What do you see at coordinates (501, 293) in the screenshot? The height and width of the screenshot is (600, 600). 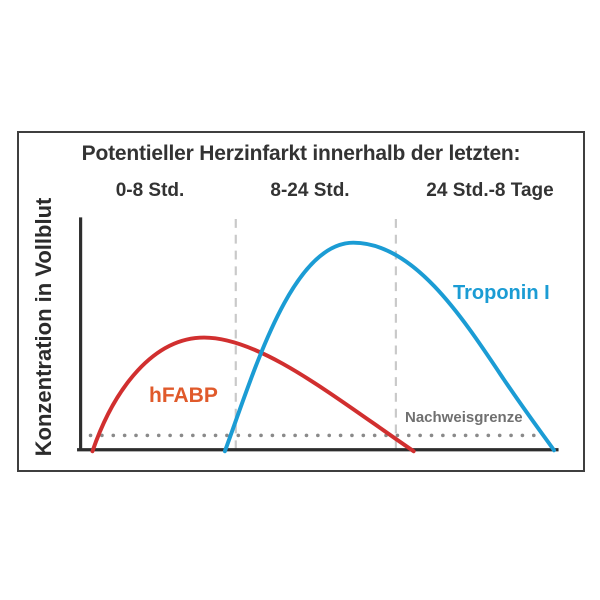 I see `troponin-series-label: Troponin I` at bounding box center [501, 293].